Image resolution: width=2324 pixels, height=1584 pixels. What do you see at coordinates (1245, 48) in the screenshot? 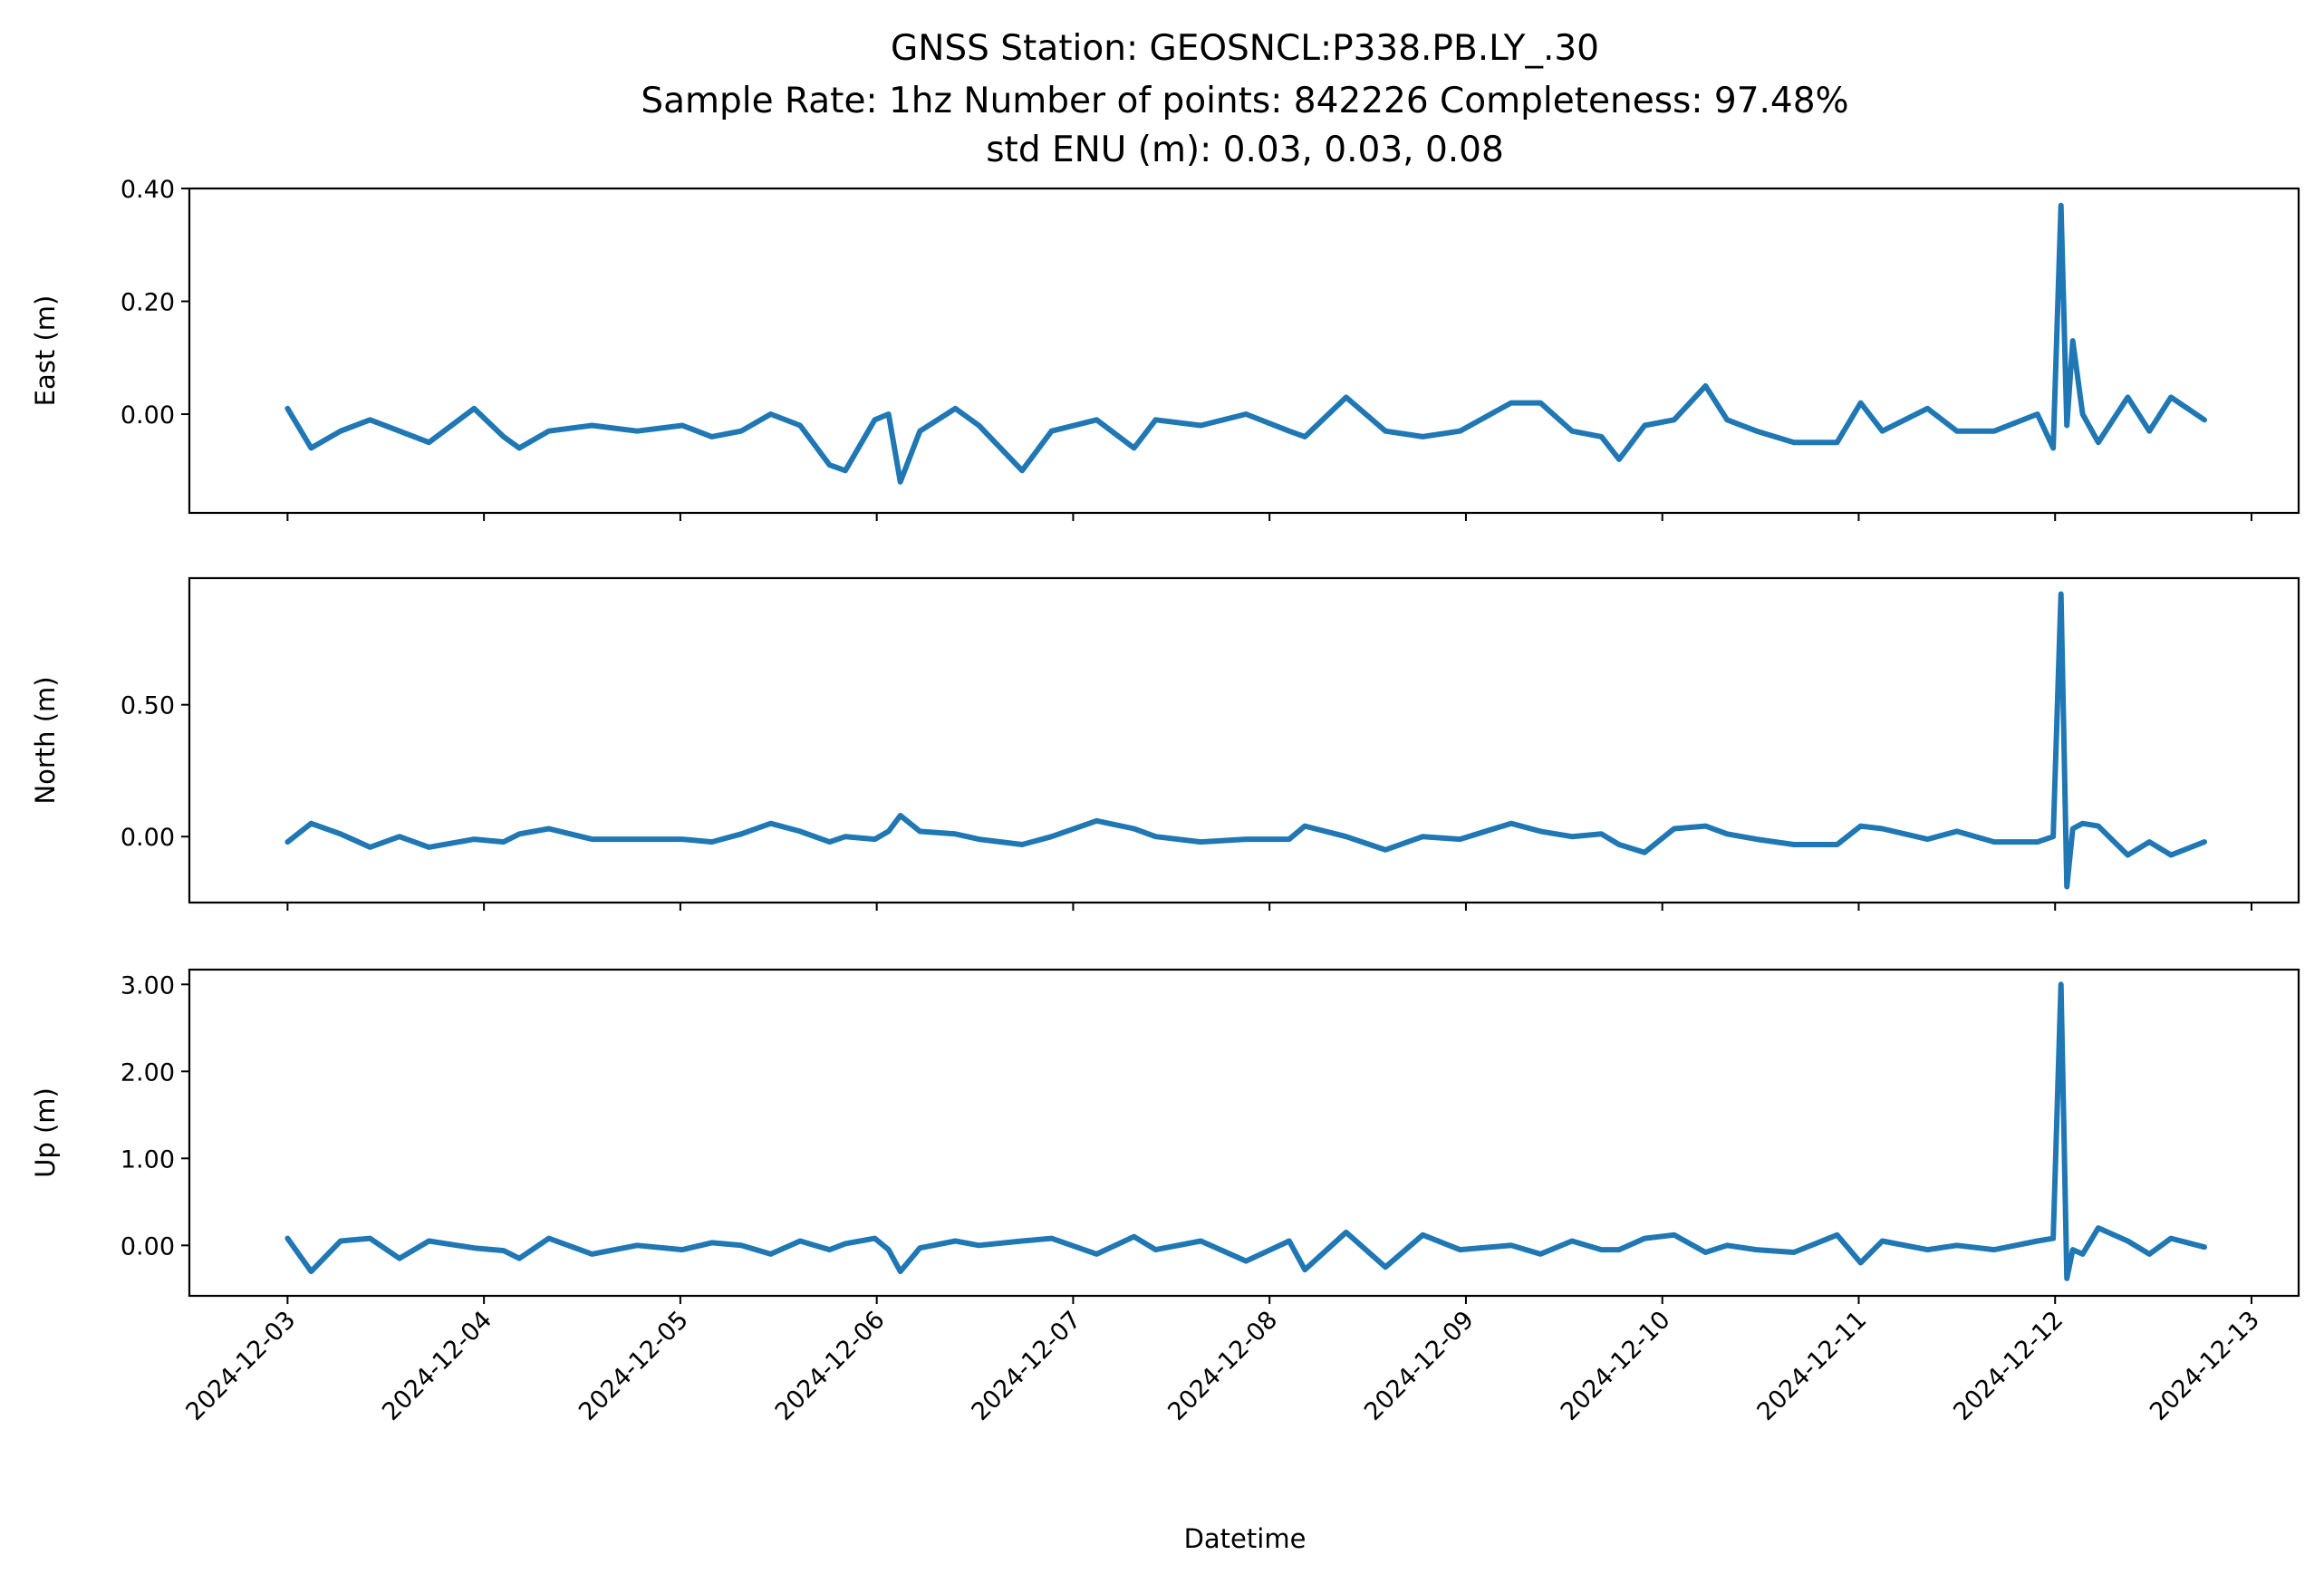
I see `chart-title-line-1: GNSS Station: GEOSNCL:P338.PB.LY_.30` at bounding box center [1245, 48].